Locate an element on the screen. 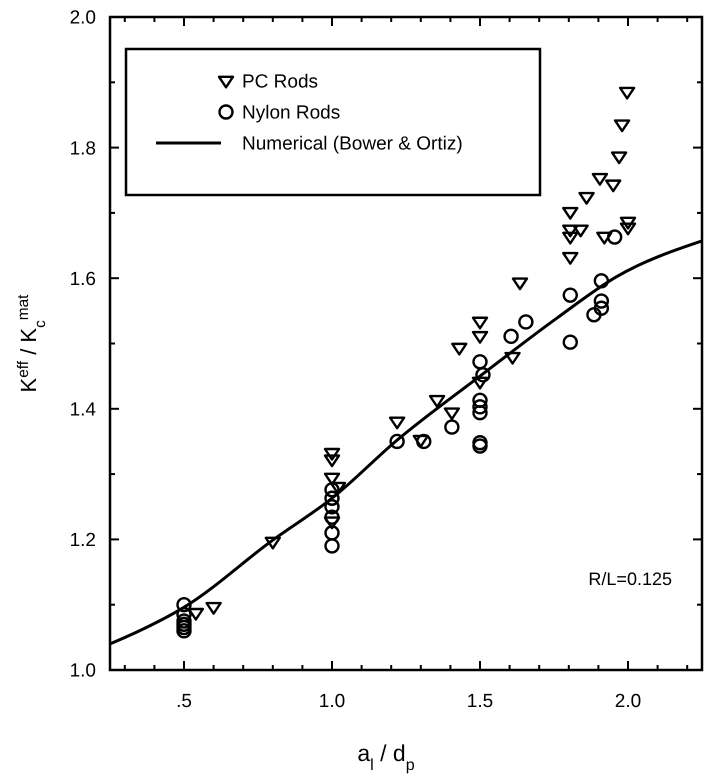 The height and width of the screenshot is (783, 704). x-tick-label: 2.0 is located at coordinates (628, 701).